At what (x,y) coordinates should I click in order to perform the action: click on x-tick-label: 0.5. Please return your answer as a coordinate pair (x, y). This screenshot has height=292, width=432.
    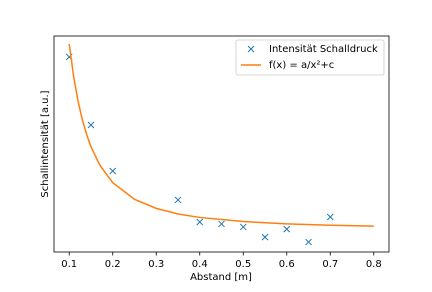
    Looking at the image, I should click on (243, 264).